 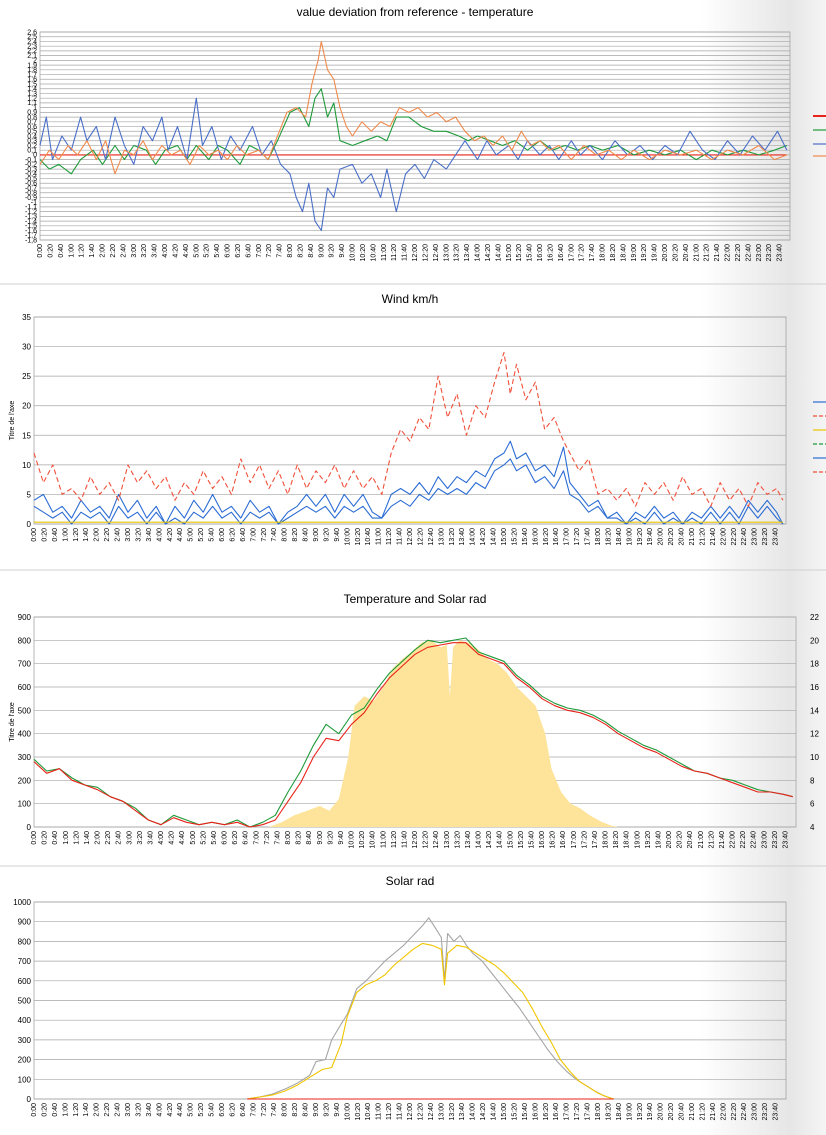 I want to click on x-tick-label: 5:40, so click(x=212, y=535).